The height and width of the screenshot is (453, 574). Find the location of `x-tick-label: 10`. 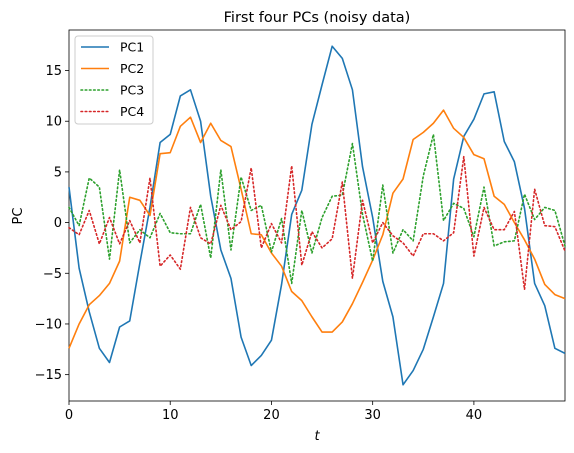

x-tick-label: 10 is located at coordinates (170, 415).